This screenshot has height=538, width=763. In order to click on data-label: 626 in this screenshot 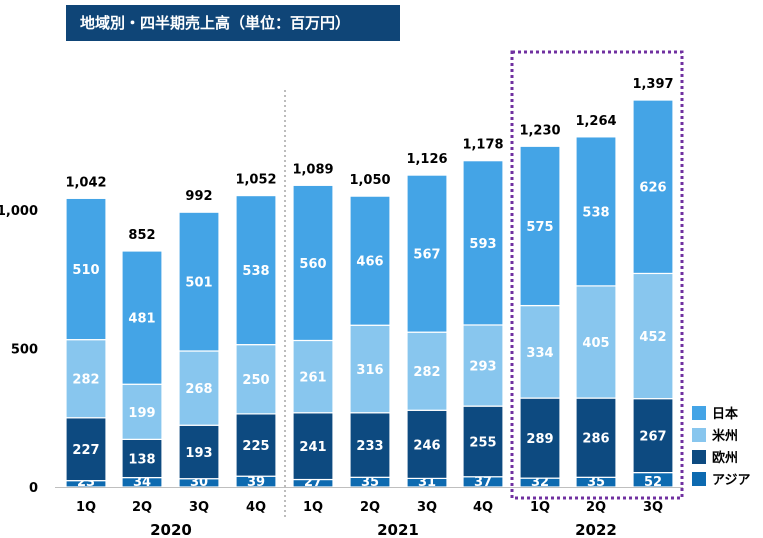, I will do `click(652, 188)`.